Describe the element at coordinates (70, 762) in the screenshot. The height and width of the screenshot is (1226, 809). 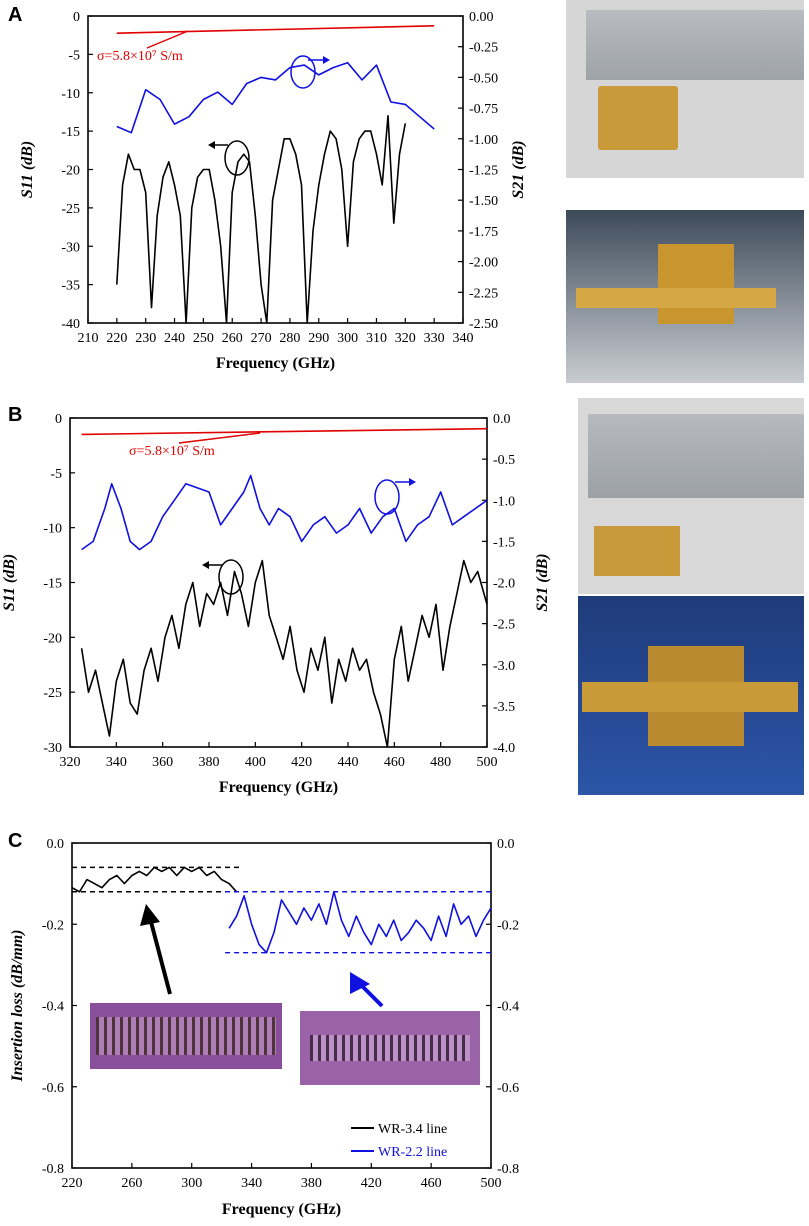
I see `x-tick-label-b: 320` at that location.